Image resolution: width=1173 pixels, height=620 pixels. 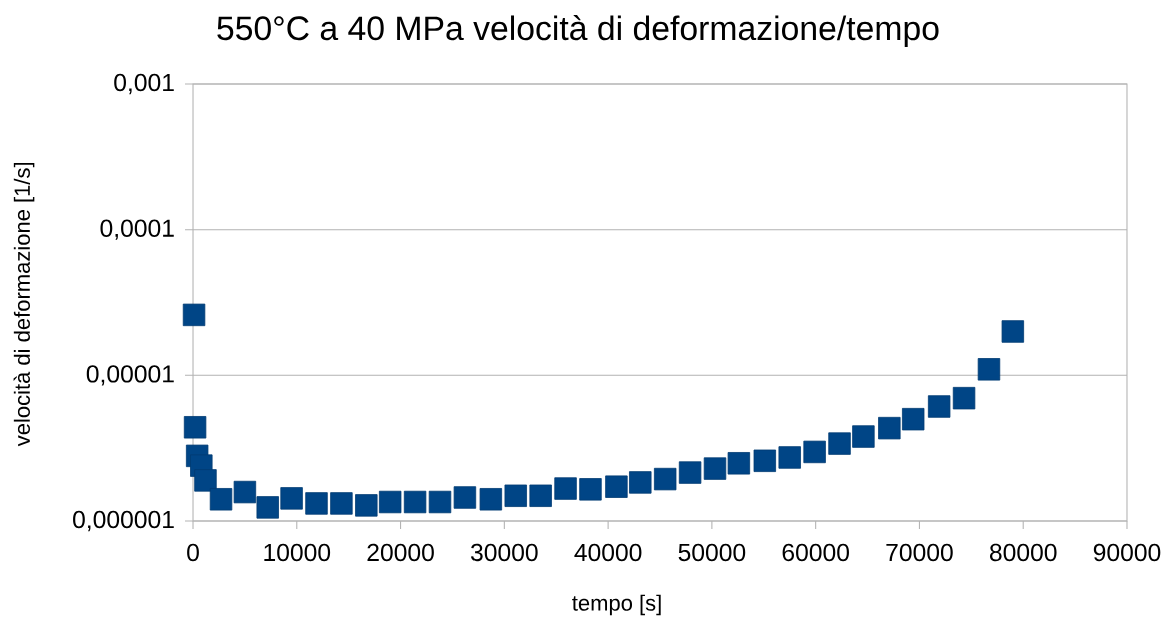 What do you see at coordinates (919, 552) in the screenshot?
I see `x-tick-label: 70000` at bounding box center [919, 552].